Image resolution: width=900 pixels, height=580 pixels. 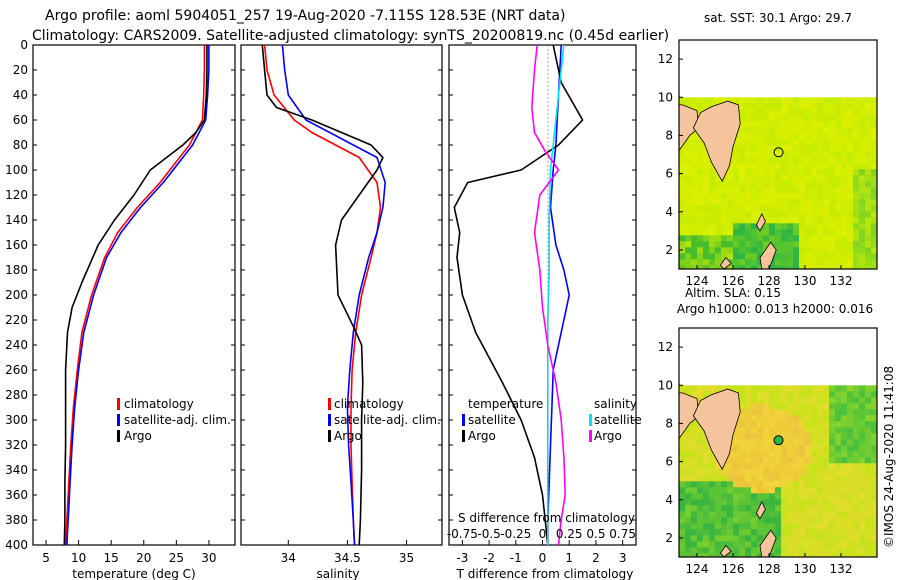 What do you see at coordinates (406, 558) in the screenshot?
I see `salinity-xtick-2: 35` at bounding box center [406, 558].